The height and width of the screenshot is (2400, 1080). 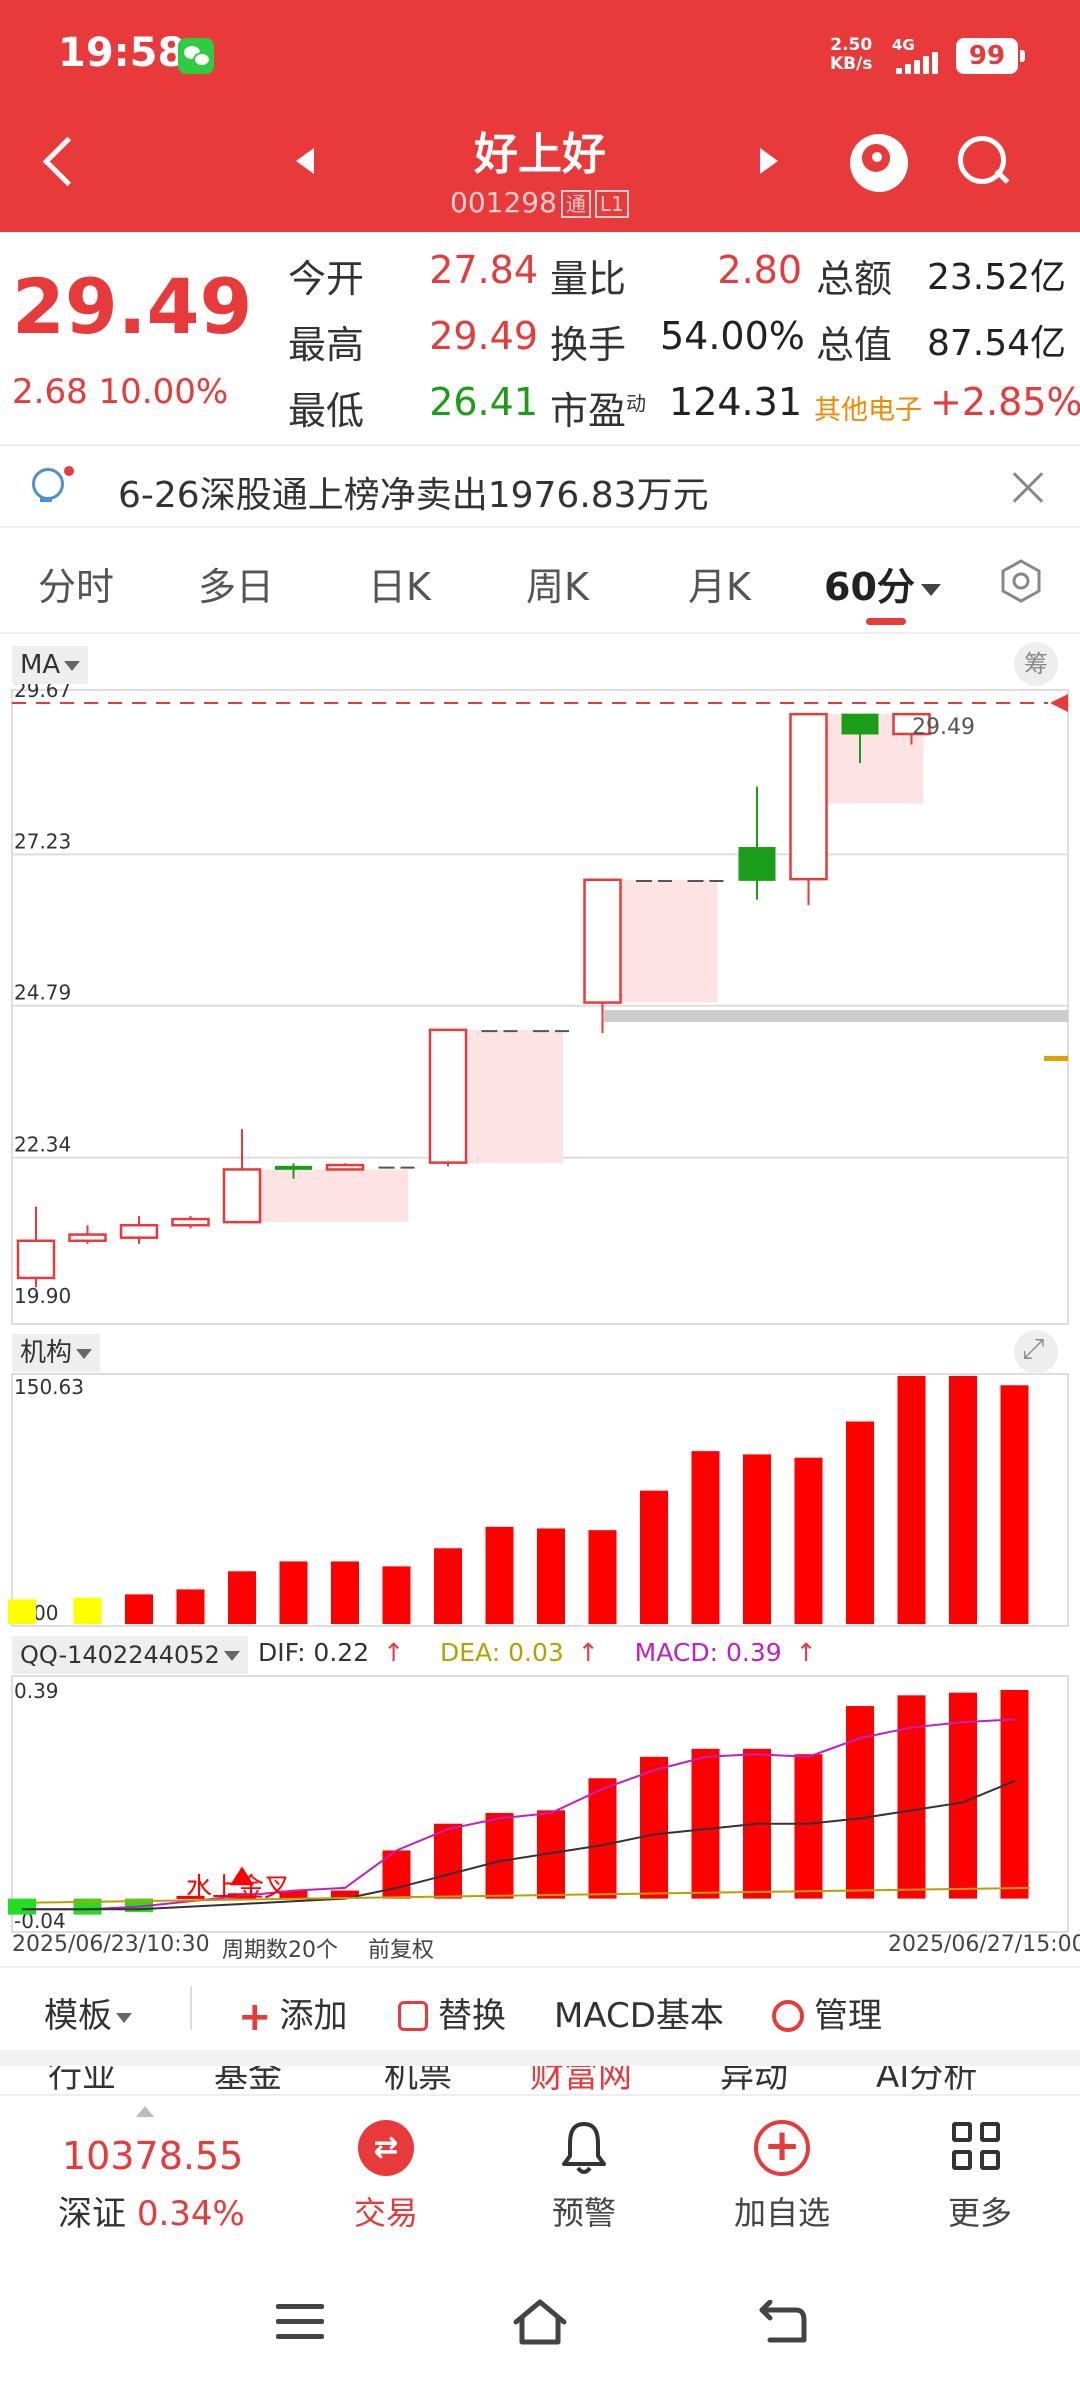 I want to click on tab-intraday: 分时, so click(x=76, y=587).